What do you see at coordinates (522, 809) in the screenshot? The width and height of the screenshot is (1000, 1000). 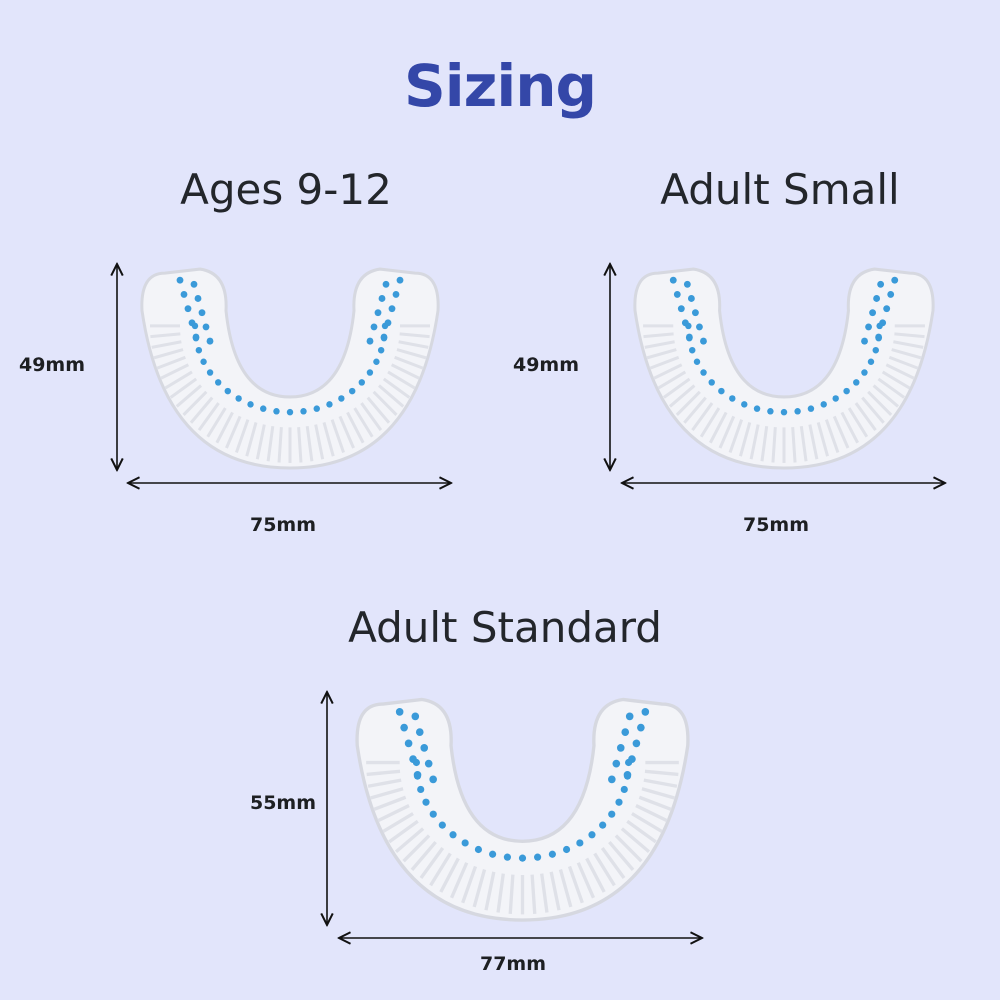 I see `brush-head-adult-standard` at bounding box center [522, 809].